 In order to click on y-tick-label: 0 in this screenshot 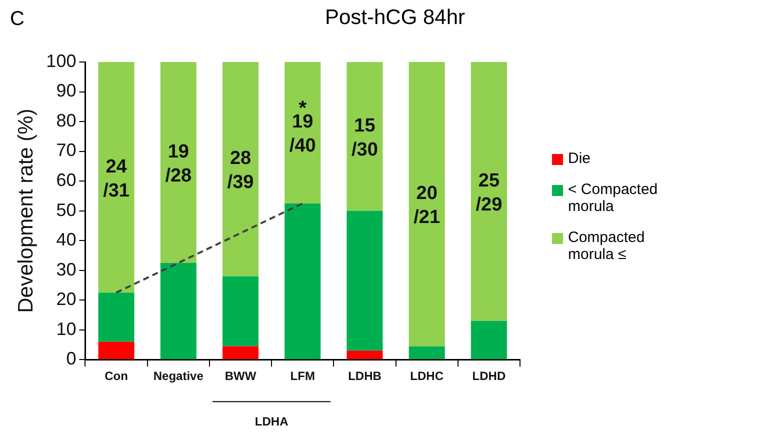, I will do `click(71, 358)`.